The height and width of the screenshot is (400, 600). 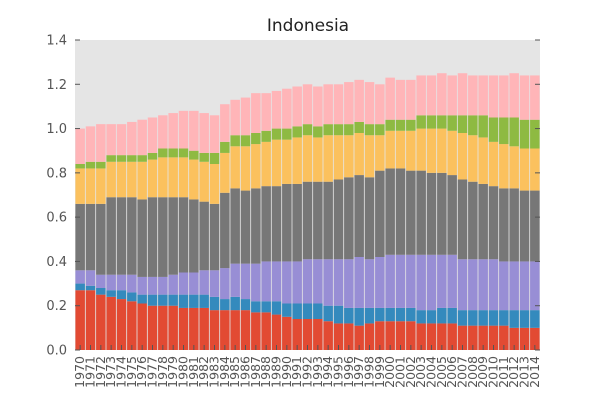 What do you see at coordinates (110, 372) in the screenshot?
I see `x-tick-label: 1973` at bounding box center [110, 372].